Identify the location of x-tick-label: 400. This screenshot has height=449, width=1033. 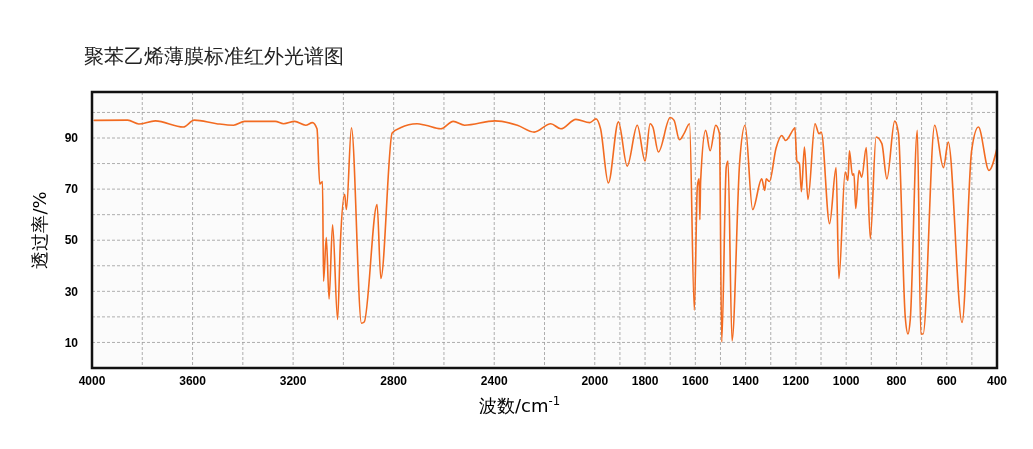
(997, 381).